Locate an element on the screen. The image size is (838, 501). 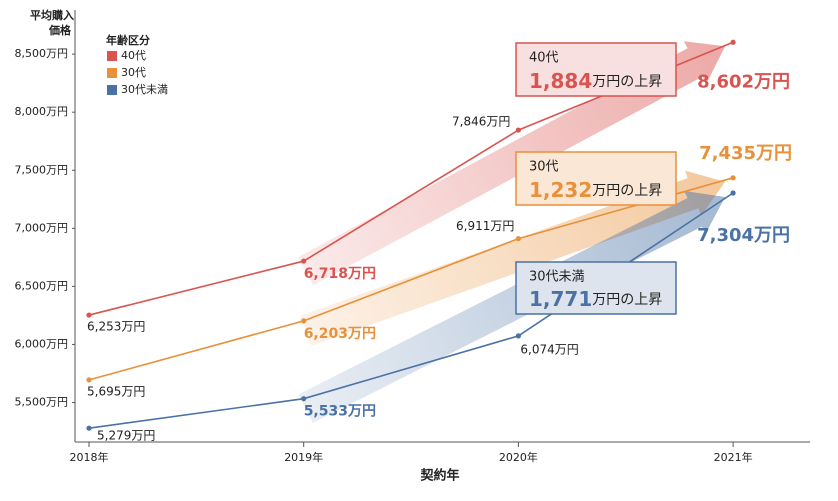
data-label: 7,304万円 is located at coordinates (743, 235).